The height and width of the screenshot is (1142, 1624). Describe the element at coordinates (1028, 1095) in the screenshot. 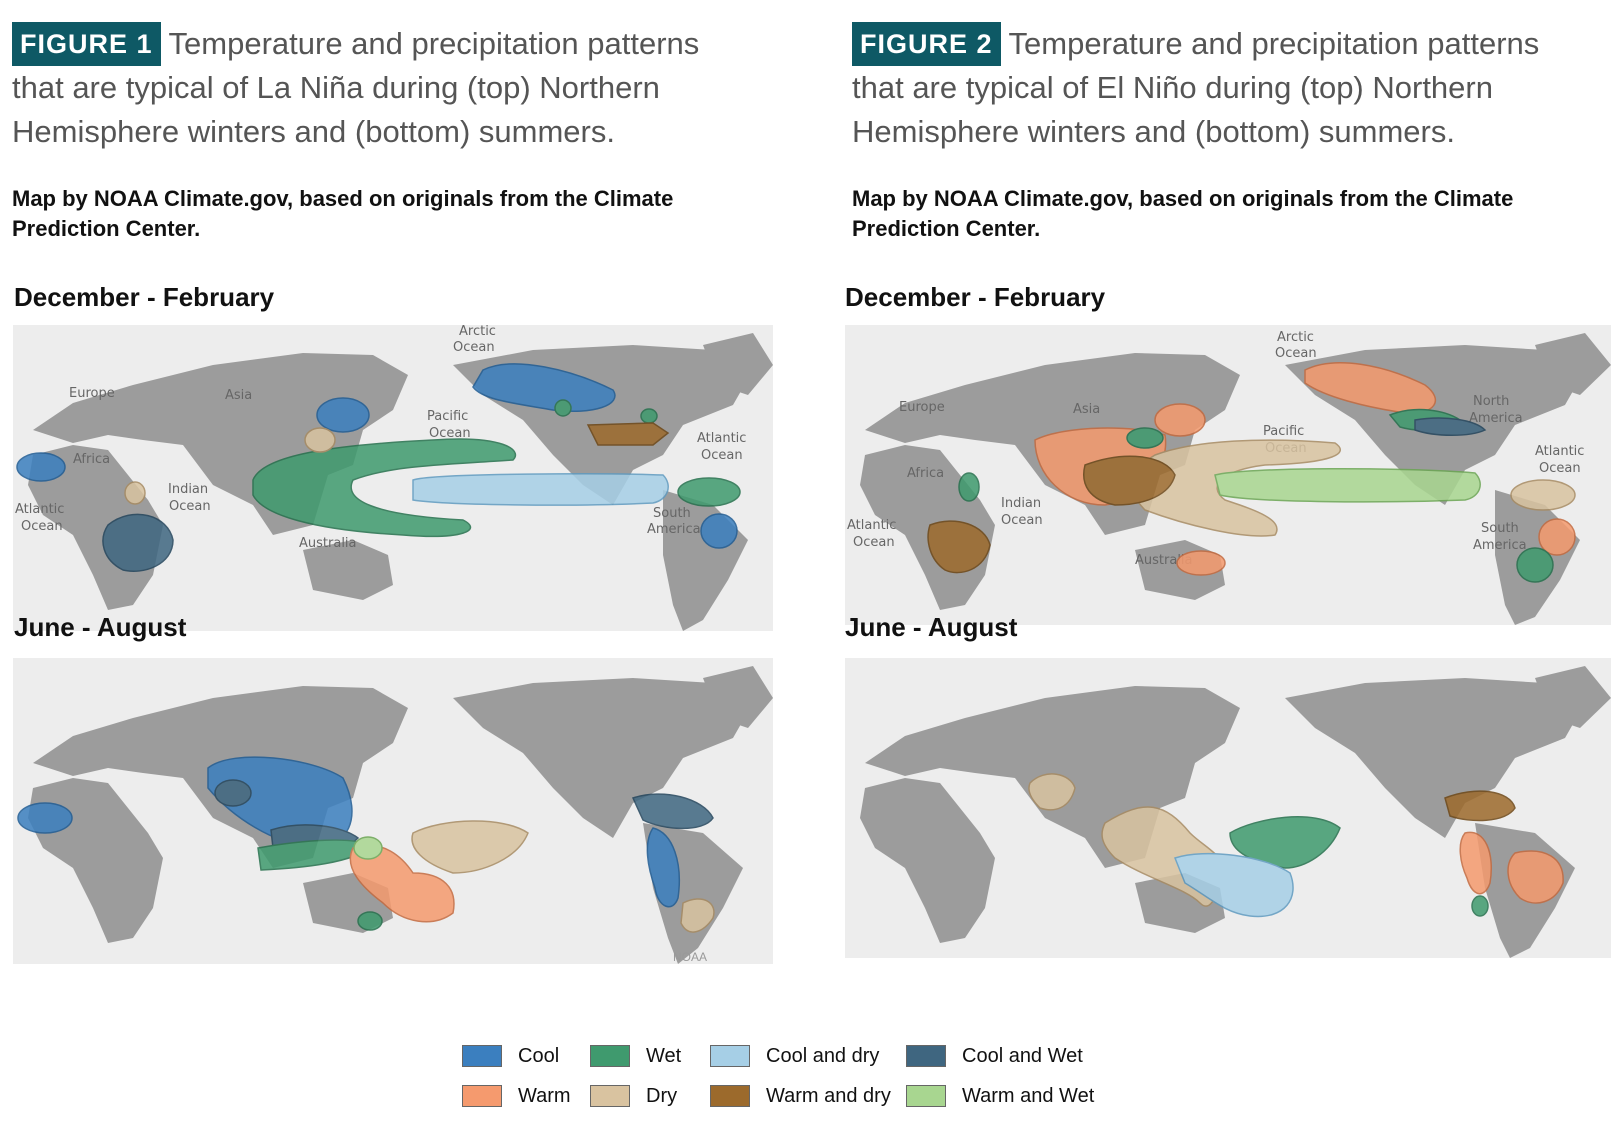

I see `legend-label: Warm and Wet` at that location.